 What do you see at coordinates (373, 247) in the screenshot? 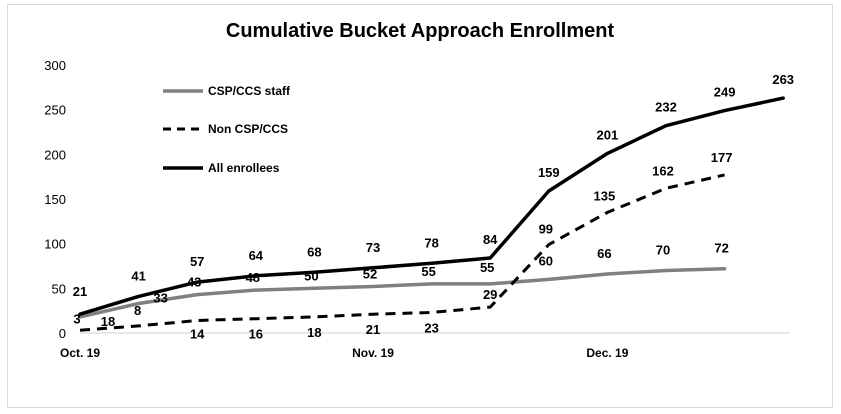
I see `data-label: 73` at bounding box center [373, 247].